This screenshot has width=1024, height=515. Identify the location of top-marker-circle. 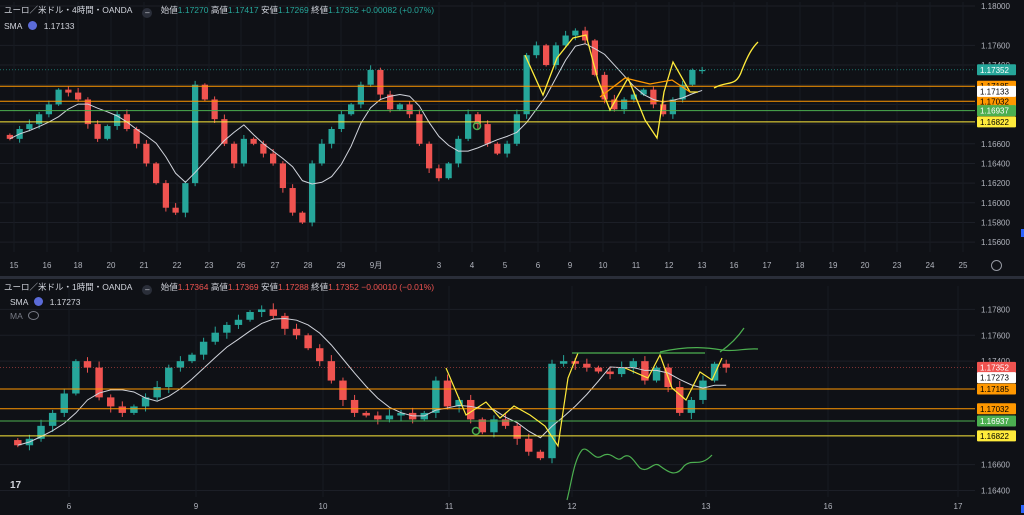
(477, 126).